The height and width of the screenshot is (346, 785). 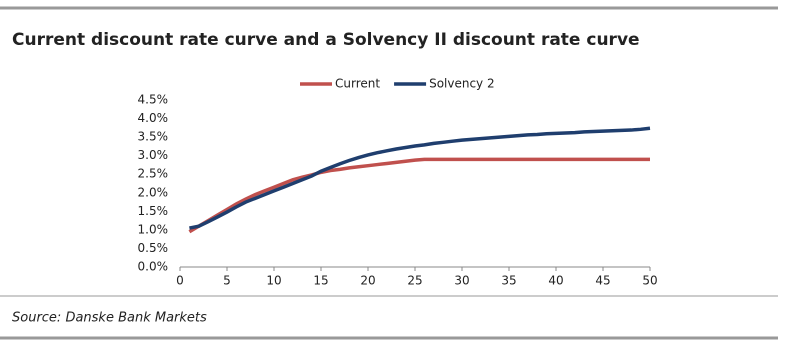 What do you see at coordinates (153, 267) in the screenshot?
I see `y-tick-label: 0.0%` at bounding box center [153, 267].